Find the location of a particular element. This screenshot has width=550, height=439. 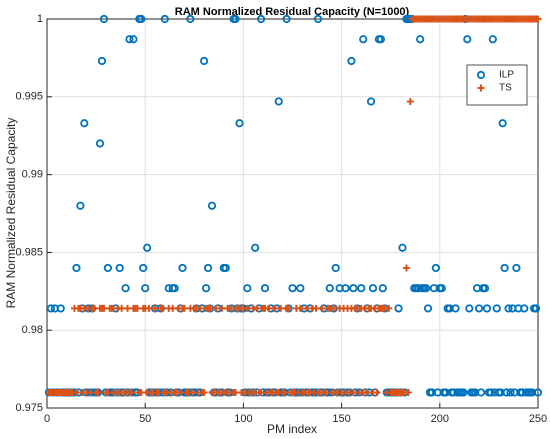

legend-label: ILP is located at coordinates (506, 75).